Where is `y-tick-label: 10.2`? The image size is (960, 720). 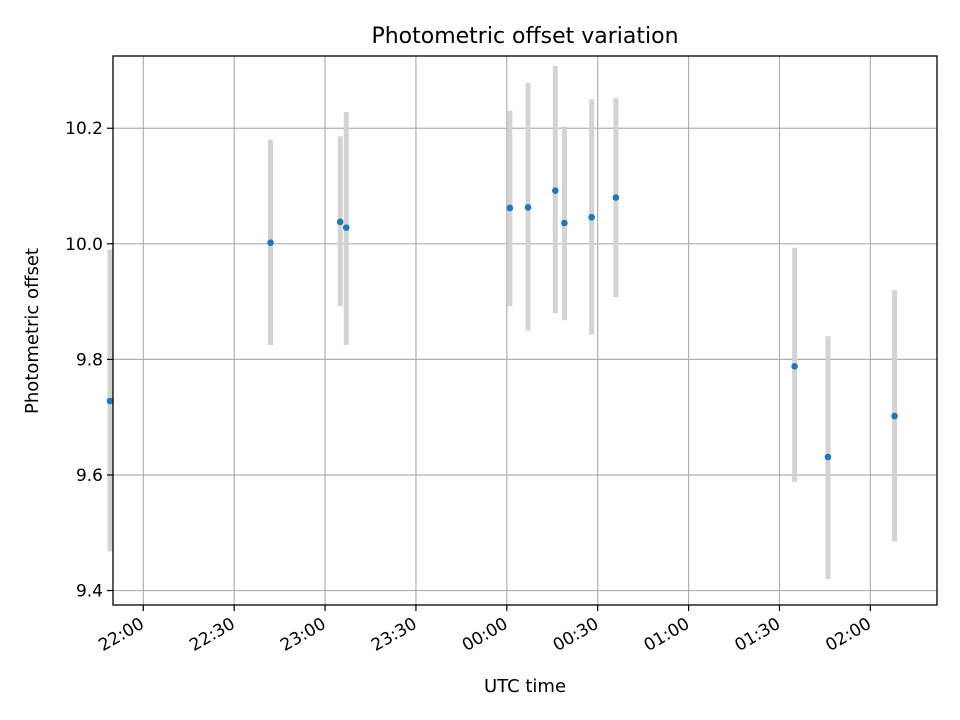 y-tick-label: 10.2 is located at coordinates (84, 129).